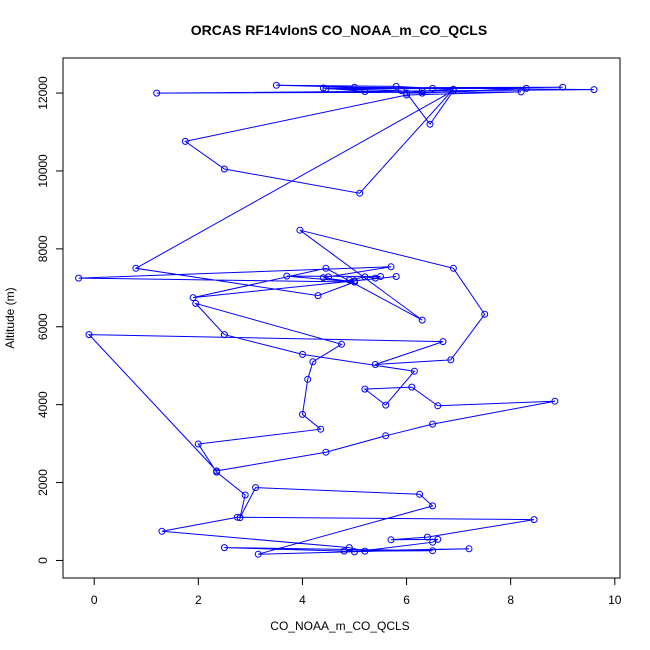  I want to click on y-tick-label-6: 12000, so click(43, 93).